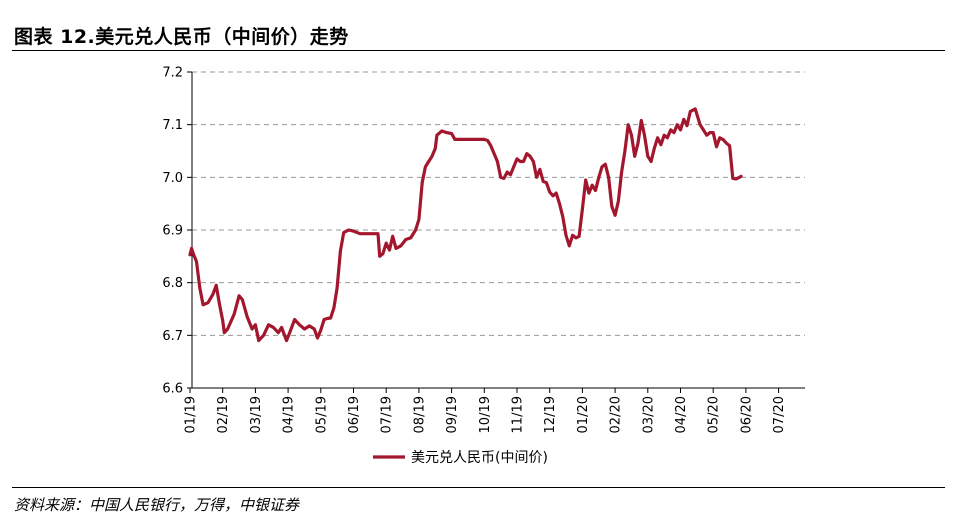 This screenshot has width=963, height=529. What do you see at coordinates (550, 414) in the screenshot?
I see `x-tick-label: 12/19` at bounding box center [550, 414].